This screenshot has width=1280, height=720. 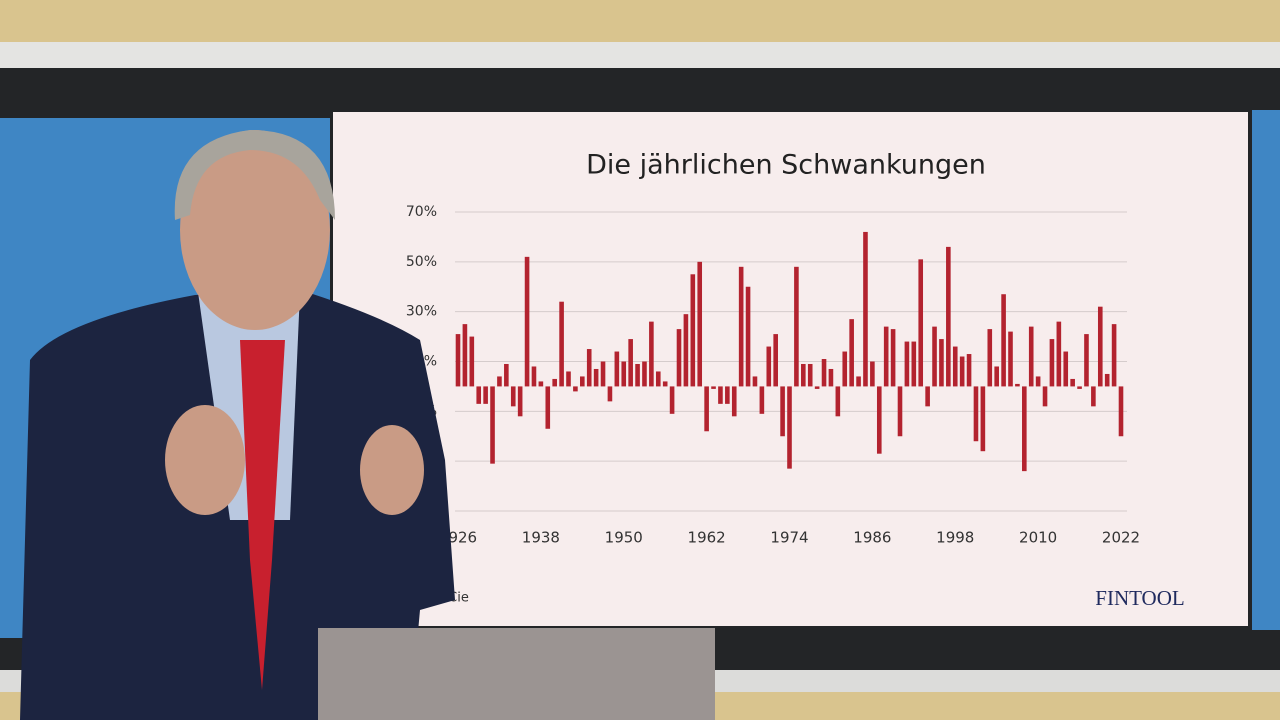 What do you see at coordinates (707, 538) in the screenshot?
I see `x-tick-label: 1962` at bounding box center [707, 538].